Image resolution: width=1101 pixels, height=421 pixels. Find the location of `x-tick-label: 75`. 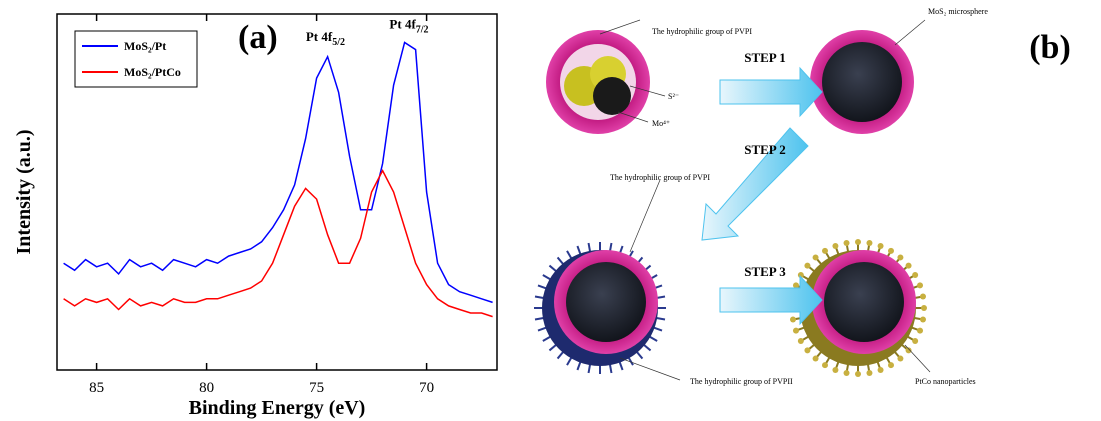

x-tick-label: 75 is located at coordinates (316, 388).